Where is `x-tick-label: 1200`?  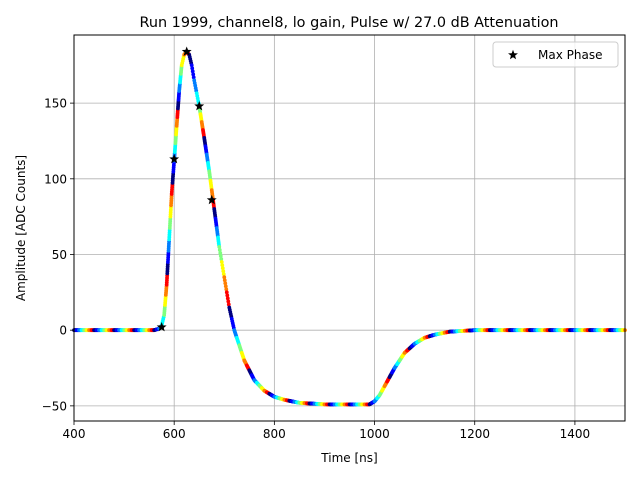 x-tick-label: 1200 is located at coordinates (474, 434).